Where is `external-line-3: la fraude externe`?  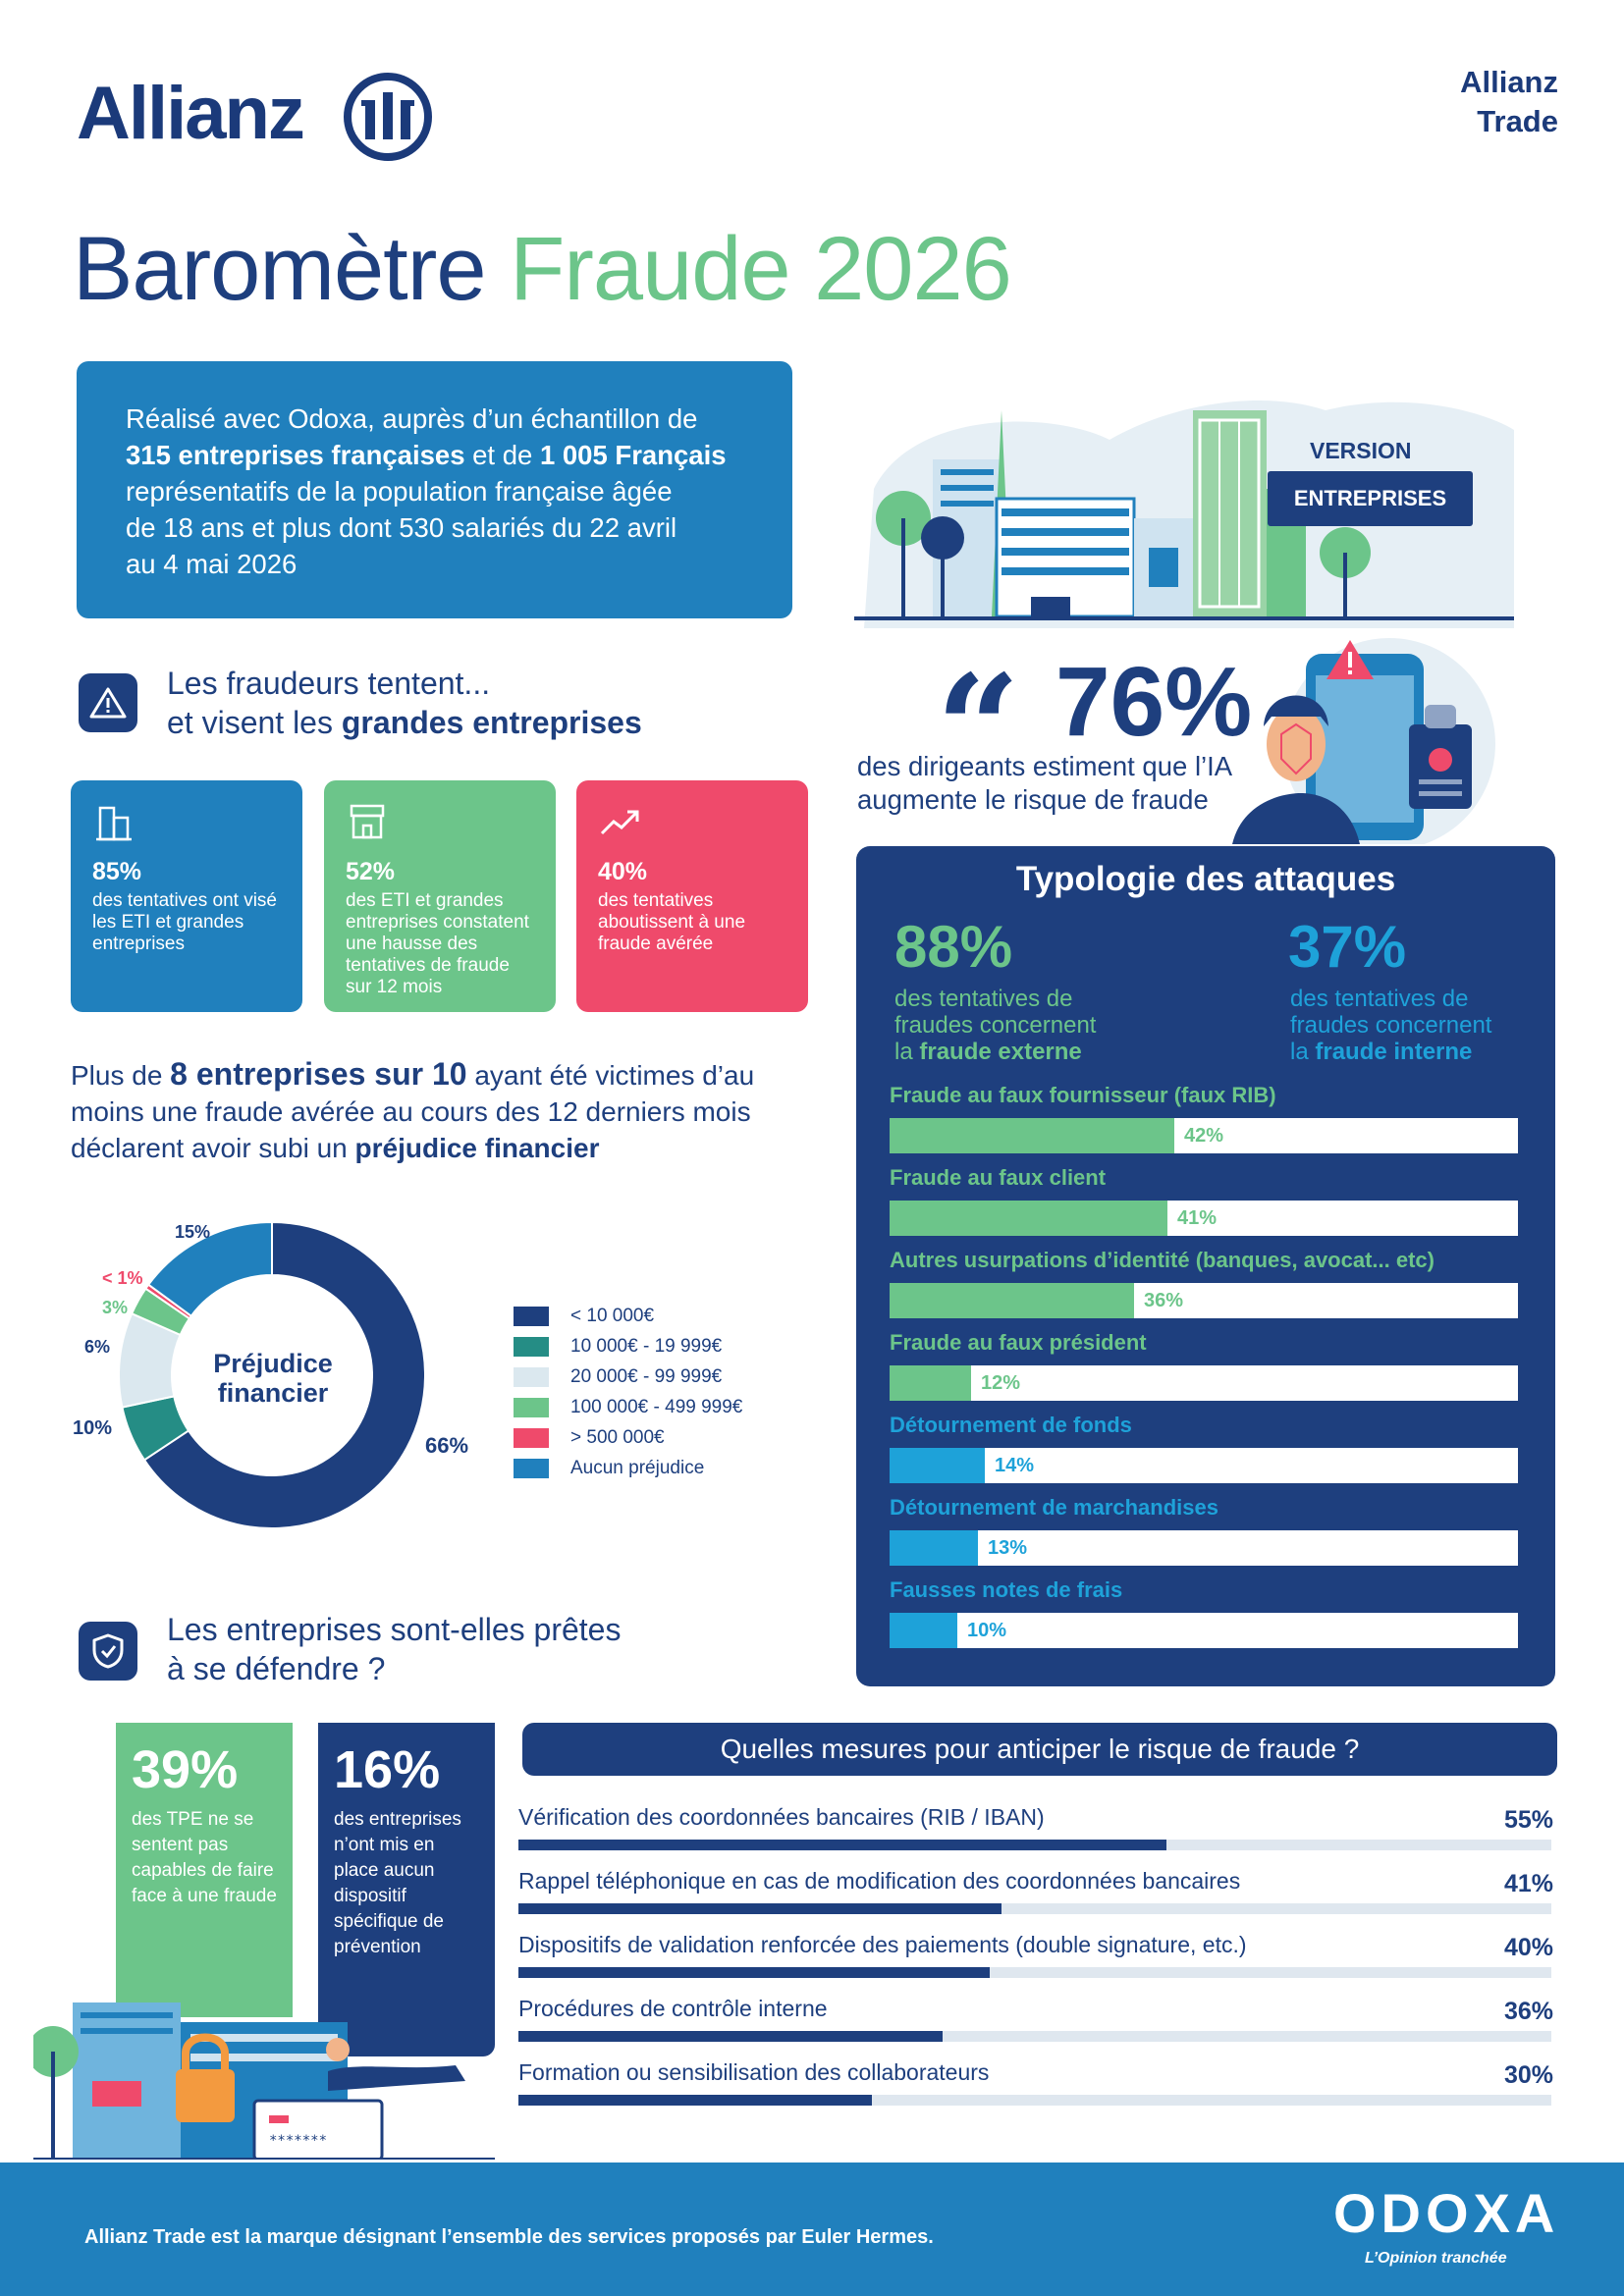 external-line-3: la fraude externe is located at coordinates (995, 1052).